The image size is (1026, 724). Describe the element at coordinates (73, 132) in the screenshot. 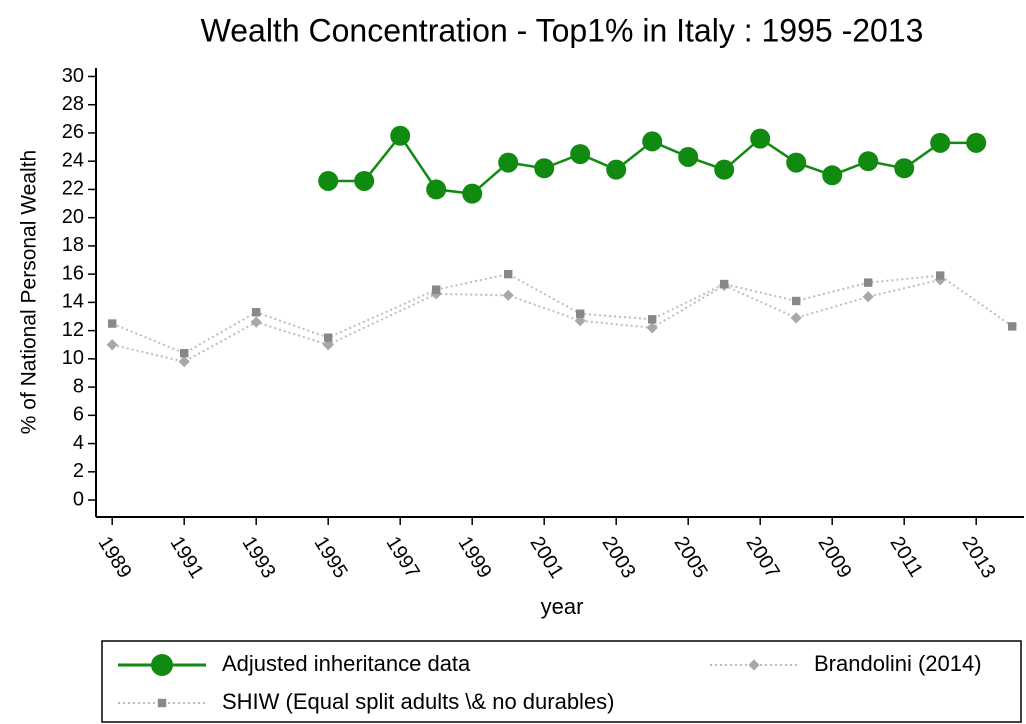

I see `y-tick-label: 26` at that location.